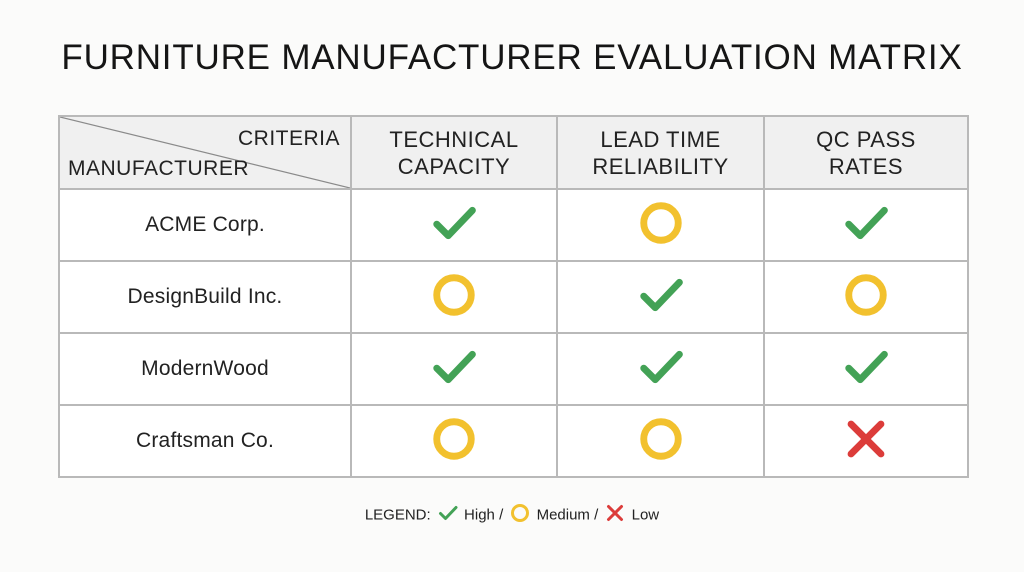  I want to click on legend: LEGEND: High / Medium / Low, so click(512, 515).